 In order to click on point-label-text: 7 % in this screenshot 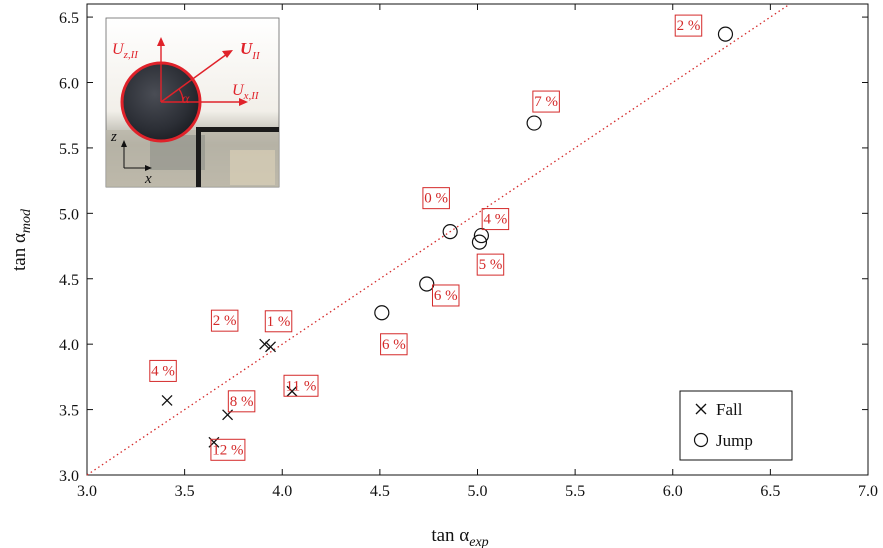, I will do `click(546, 102)`.